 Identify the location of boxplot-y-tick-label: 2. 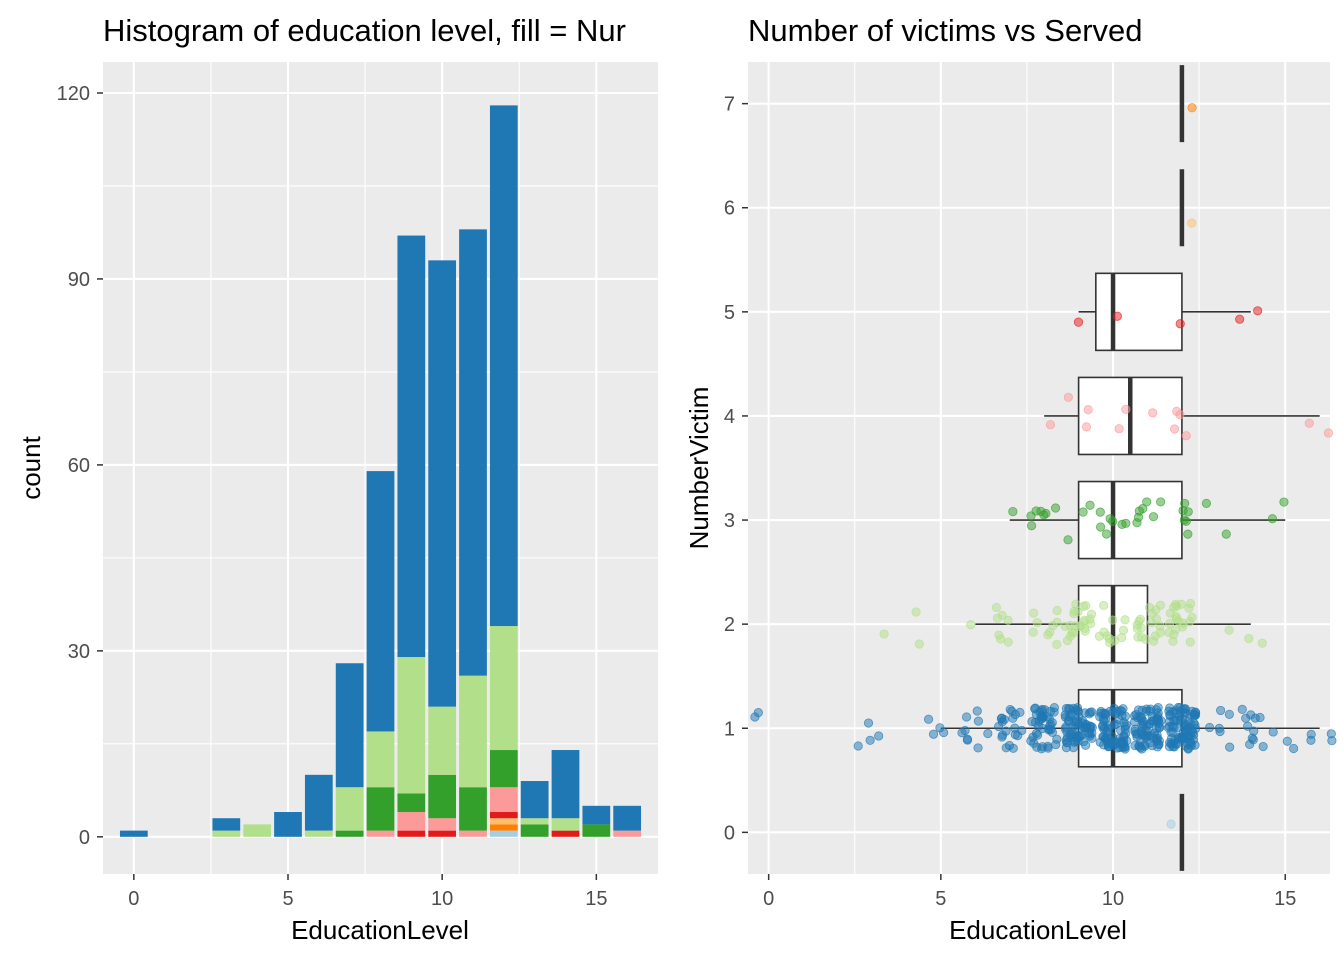
(729, 625).